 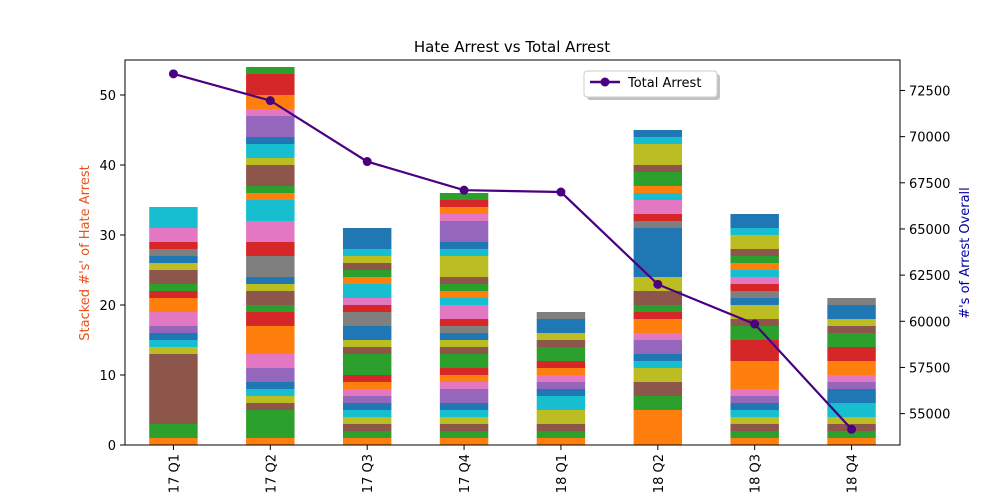 I want to click on x-tick-label: 18 Q3, so click(x=756, y=473).